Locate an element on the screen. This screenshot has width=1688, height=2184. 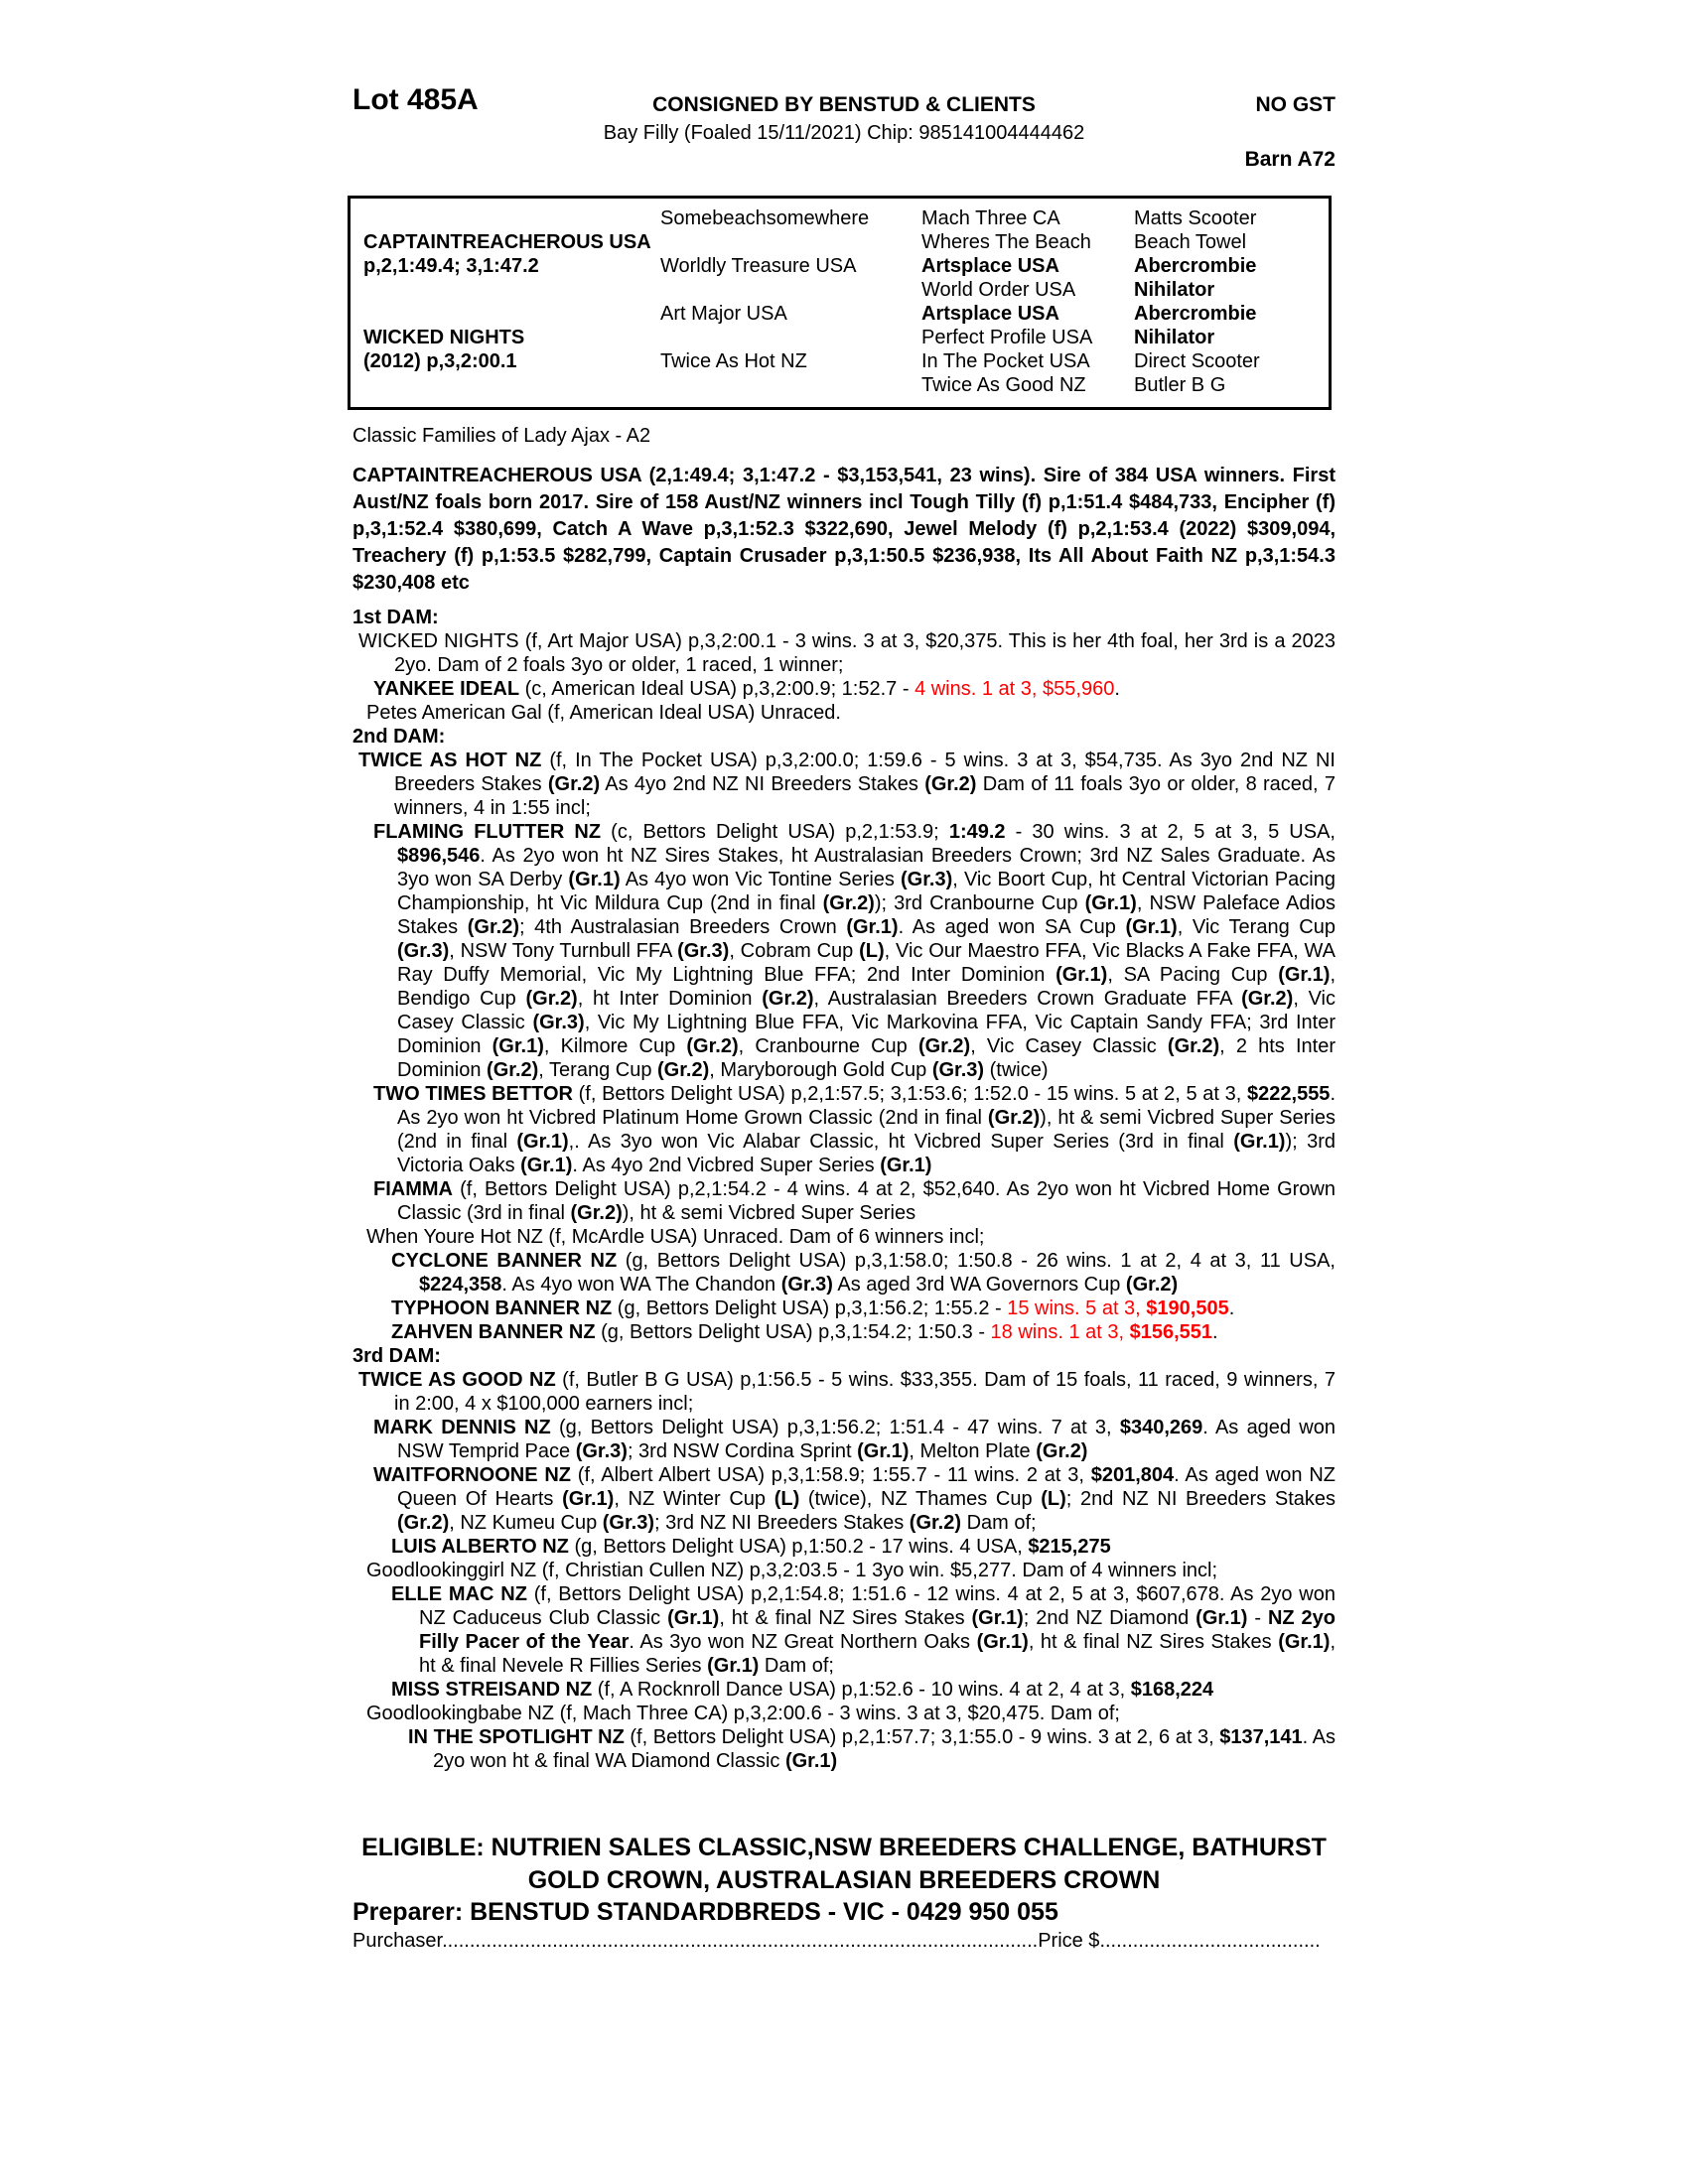
pedigree-cell: Direct Scooter is located at coordinates (1197, 361).